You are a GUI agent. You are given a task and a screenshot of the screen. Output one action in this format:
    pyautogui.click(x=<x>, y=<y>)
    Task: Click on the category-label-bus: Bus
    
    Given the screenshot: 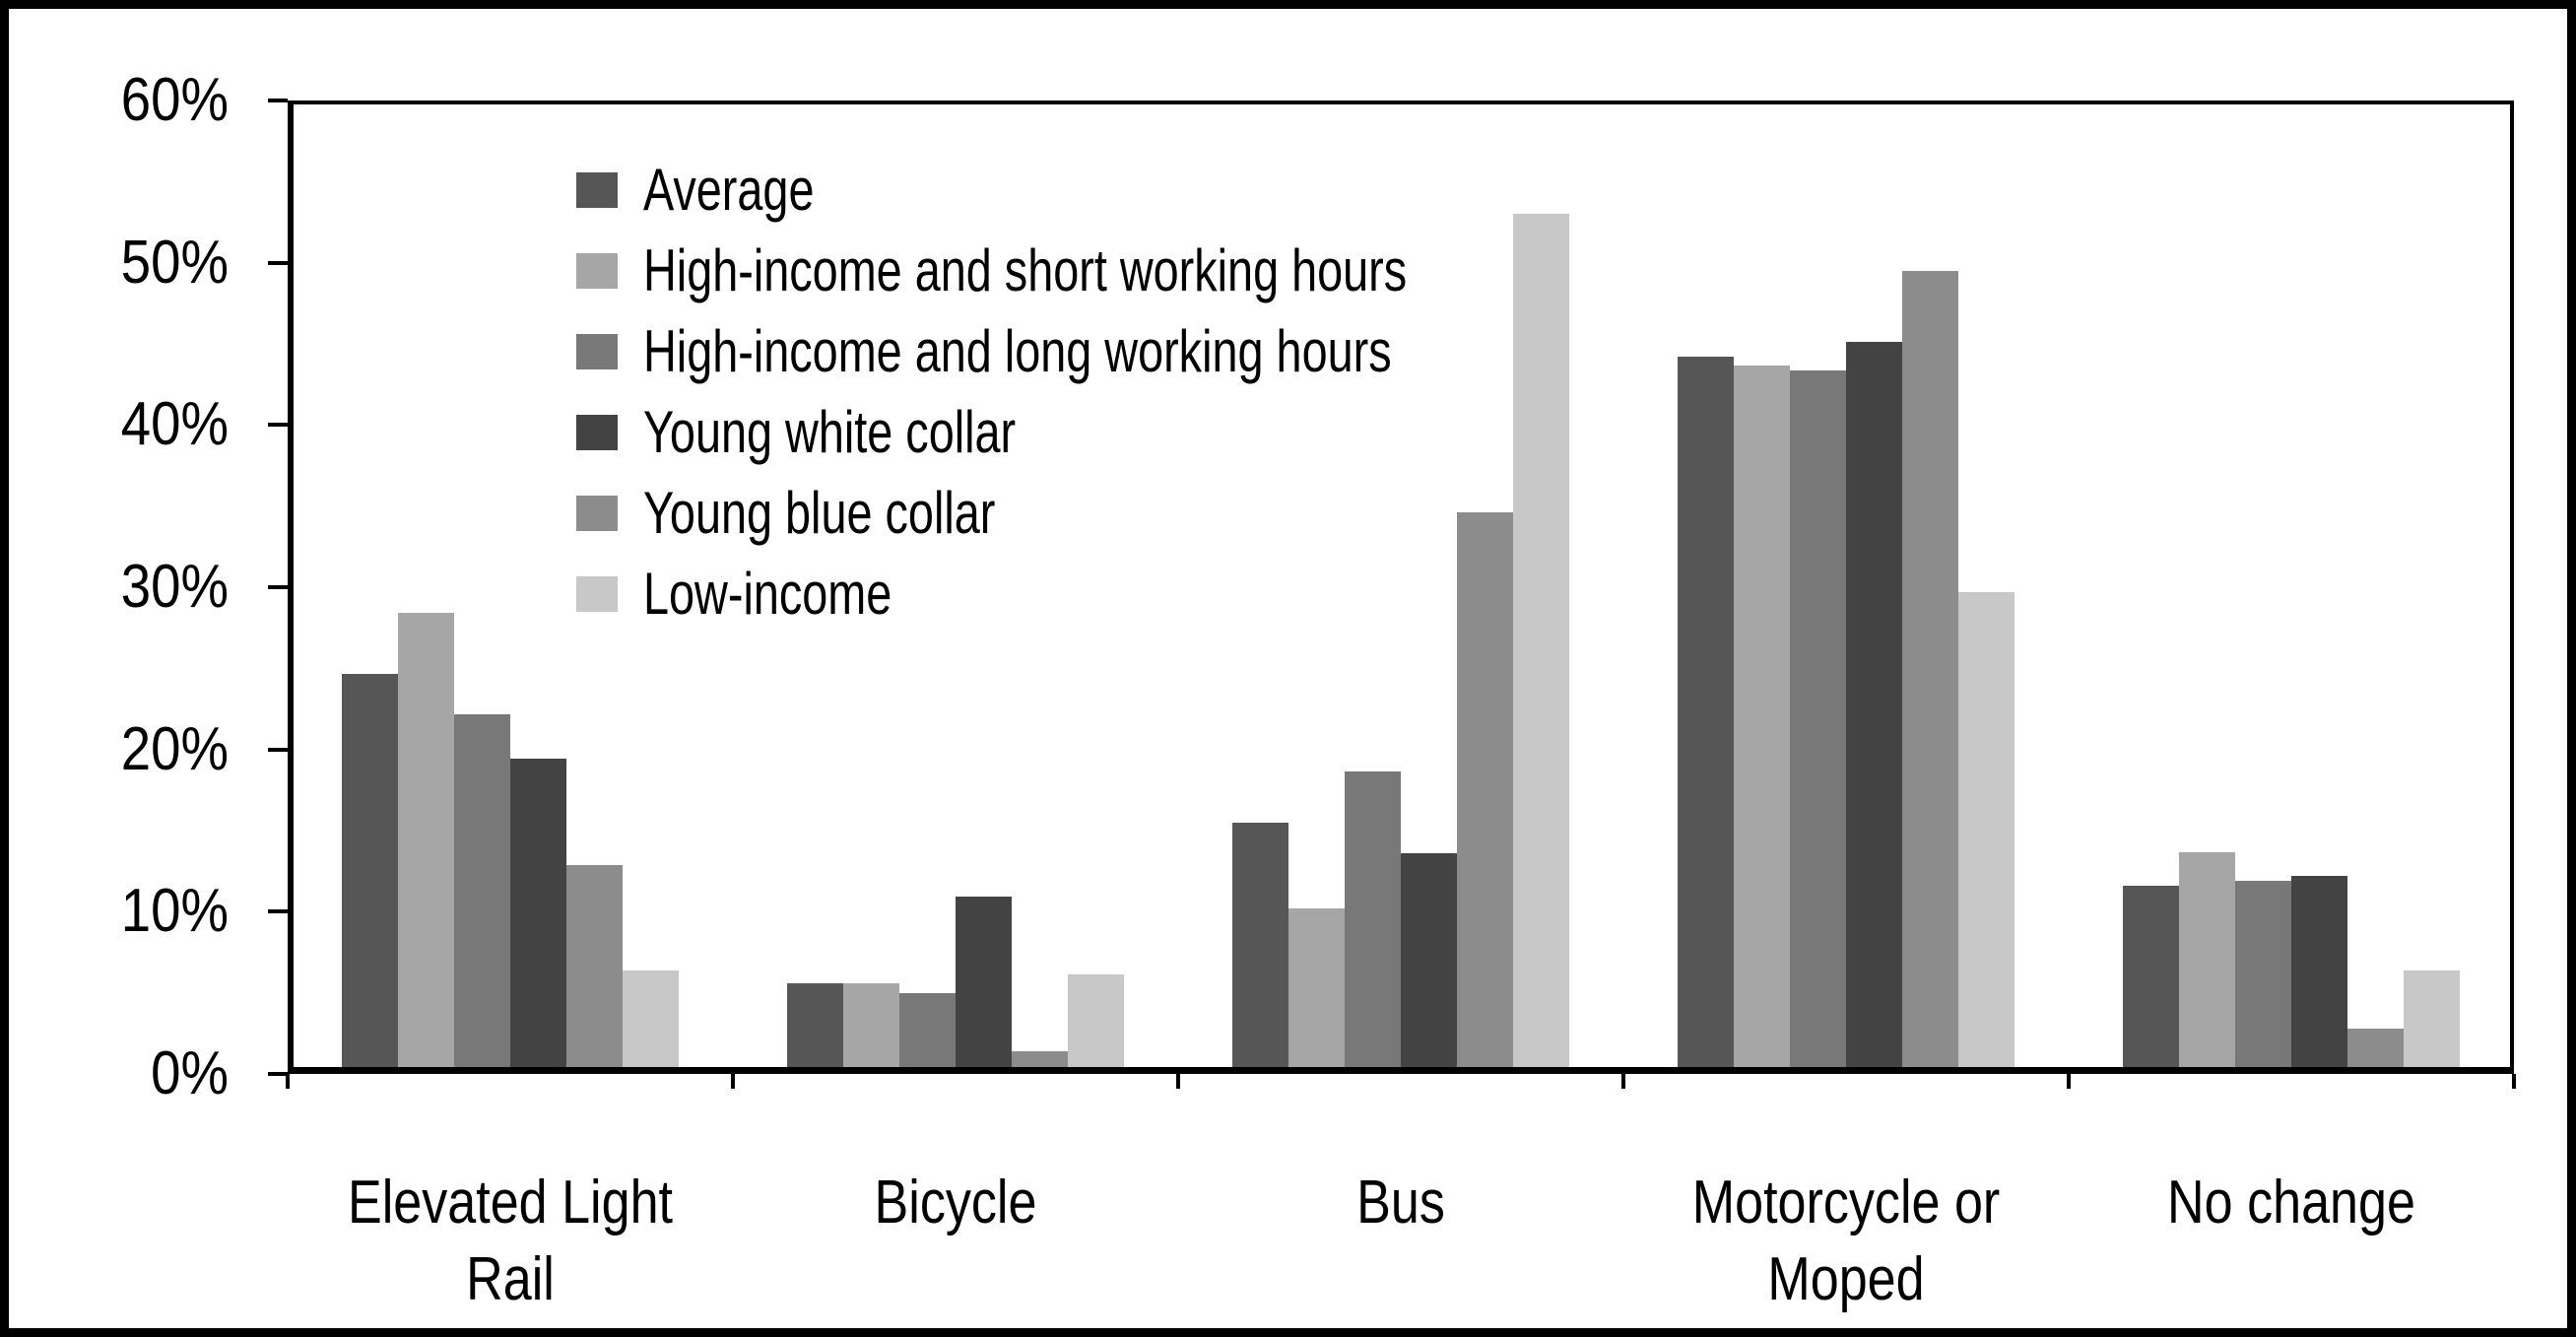 What is the action you would take?
    pyautogui.click(x=1401, y=1203)
    